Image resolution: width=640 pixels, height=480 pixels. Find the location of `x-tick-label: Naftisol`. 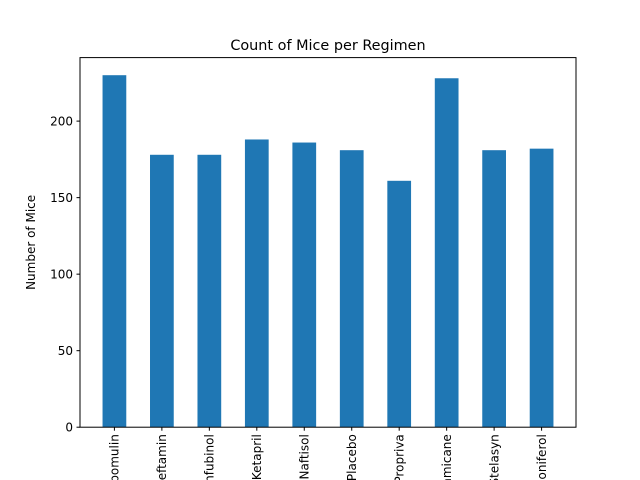

x-tick-label: Naftisol is located at coordinates (305, 456).